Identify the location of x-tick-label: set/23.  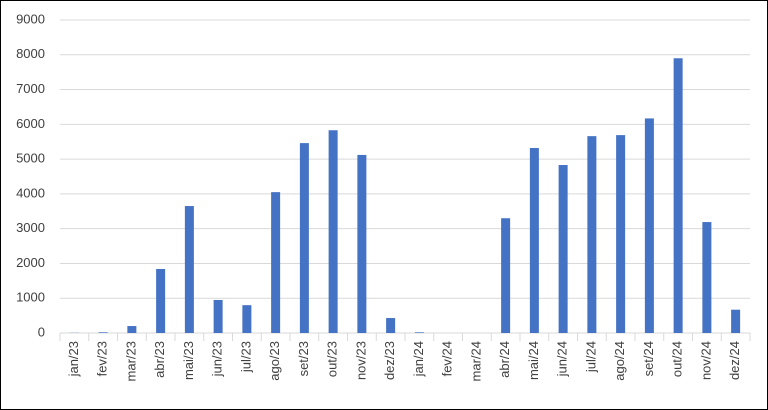
(303, 358).